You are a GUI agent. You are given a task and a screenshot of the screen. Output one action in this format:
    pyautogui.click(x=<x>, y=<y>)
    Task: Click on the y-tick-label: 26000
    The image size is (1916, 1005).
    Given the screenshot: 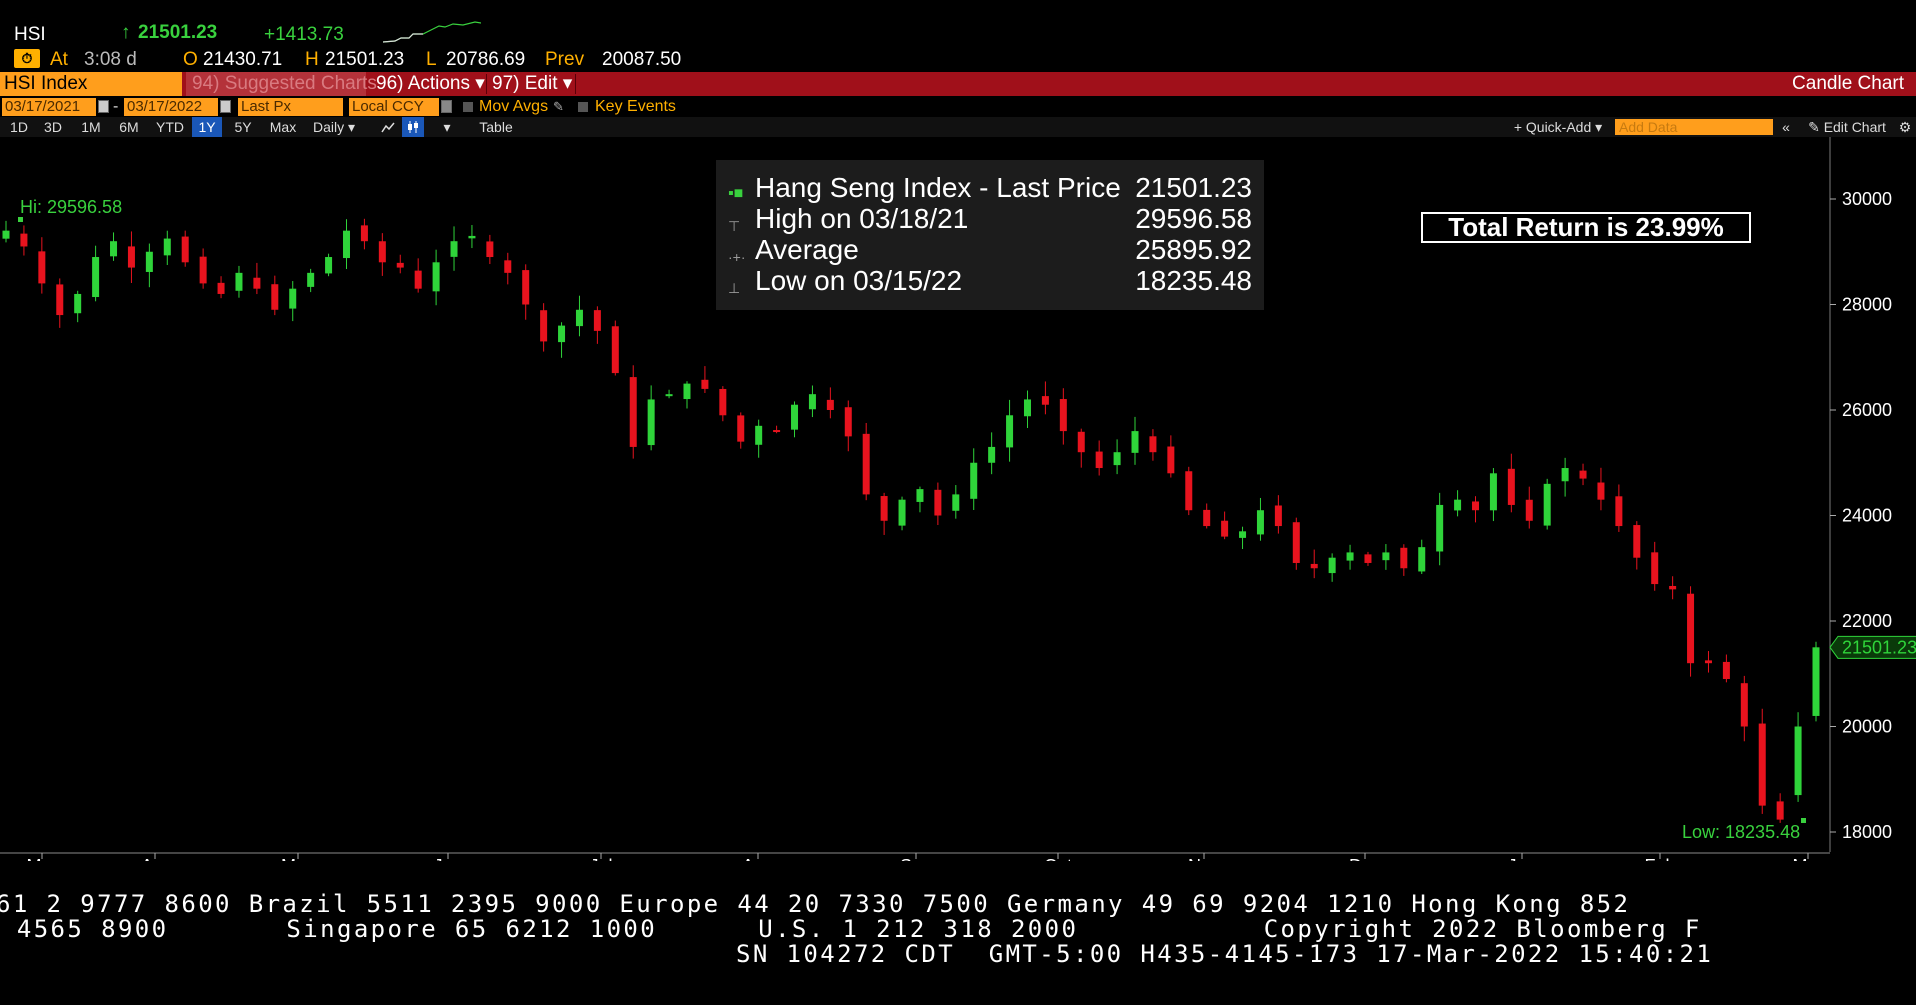 What is the action you would take?
    pyautogui.click(x=1867, y=410)
    